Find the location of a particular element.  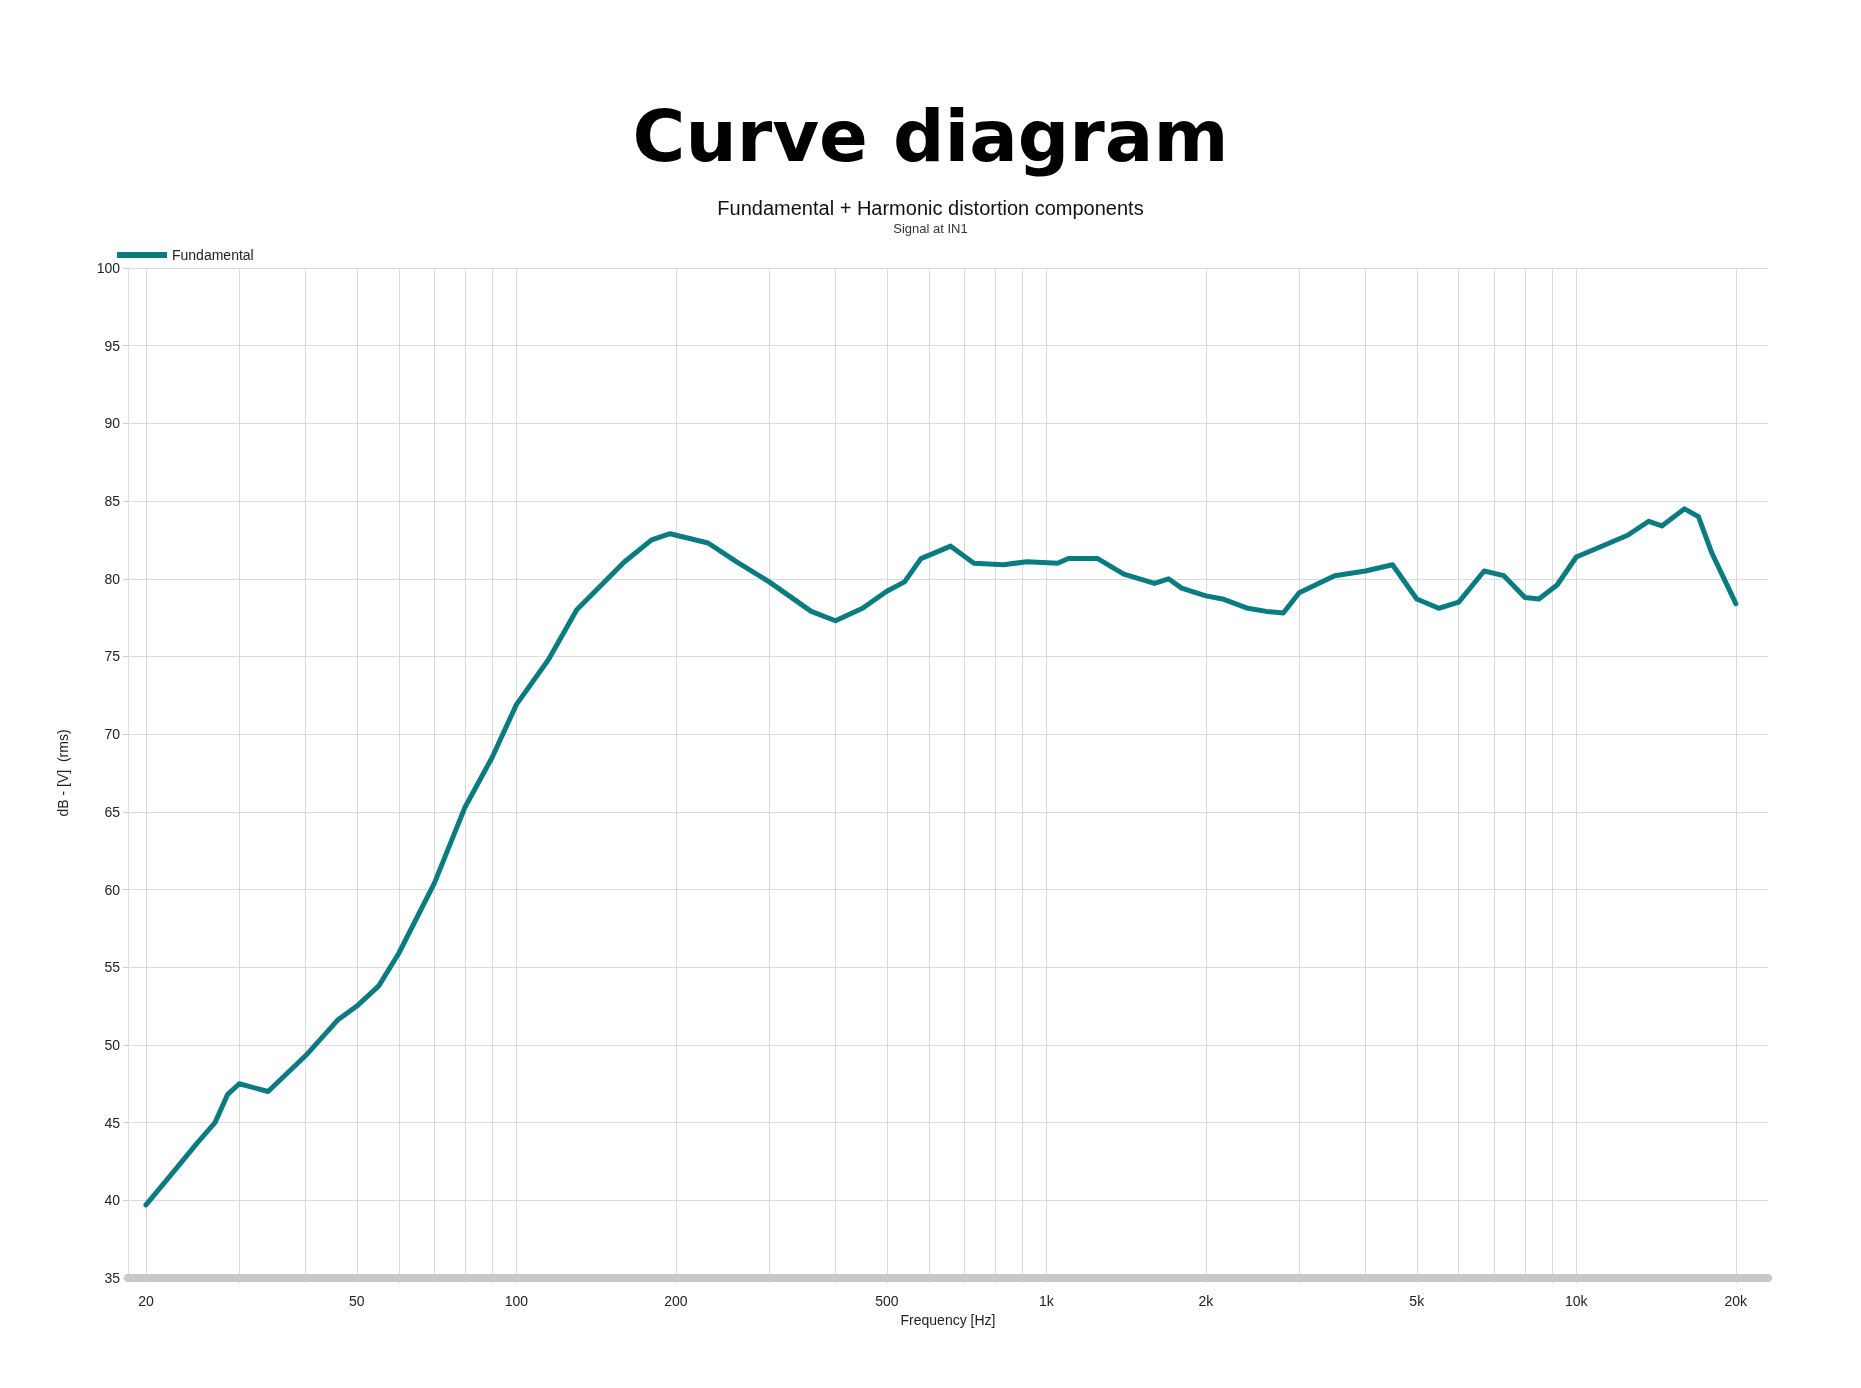

y-tick-label: 60 is located at coordinates (112, 889).